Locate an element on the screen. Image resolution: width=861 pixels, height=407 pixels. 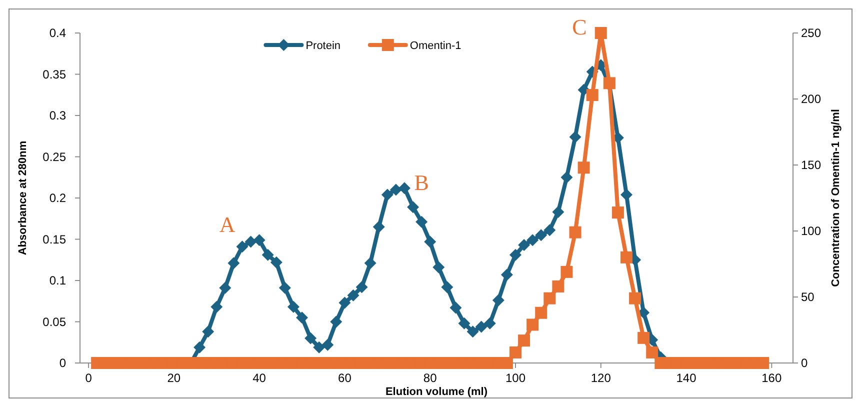
y-tick-label: 0.3 is located at coordinates (57, 115).